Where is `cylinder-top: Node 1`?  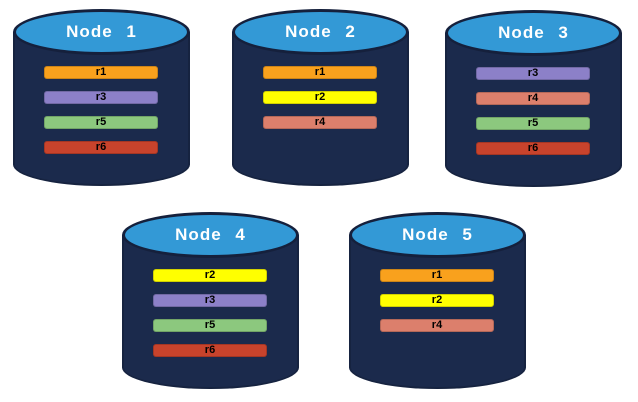 cylinder-top: Node 1 is located at coordinates (101, 32).